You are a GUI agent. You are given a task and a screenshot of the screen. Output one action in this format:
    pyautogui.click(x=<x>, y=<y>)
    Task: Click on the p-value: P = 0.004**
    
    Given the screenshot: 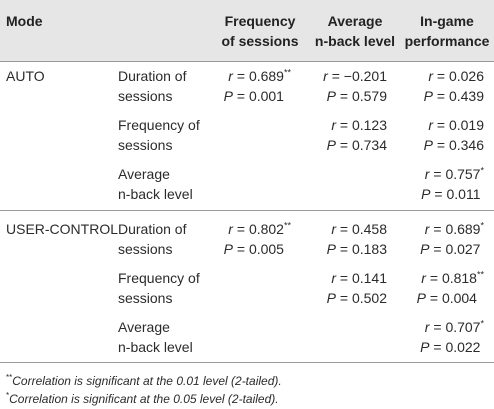 What is the action you would take?
    pyautogui.click(x=446, y=298)
    